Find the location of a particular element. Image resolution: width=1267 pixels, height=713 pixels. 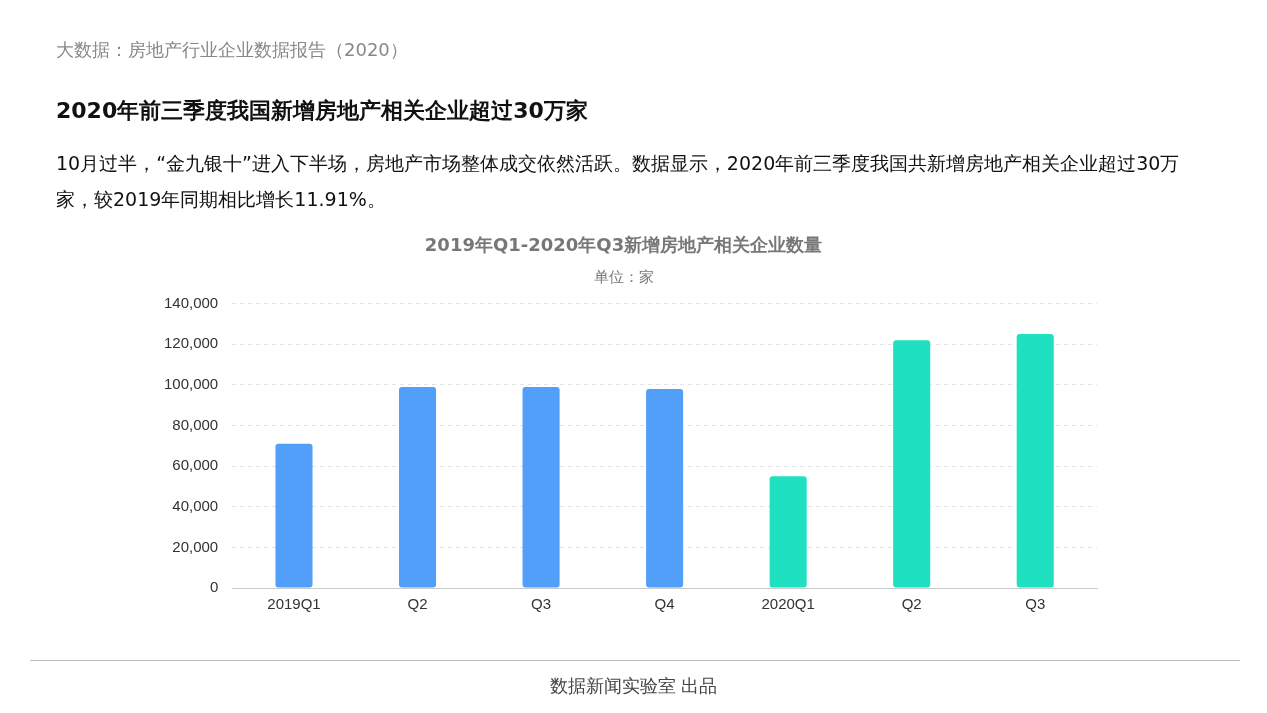

y-tick-label: 20,000 is located at coordinates (195, 546).